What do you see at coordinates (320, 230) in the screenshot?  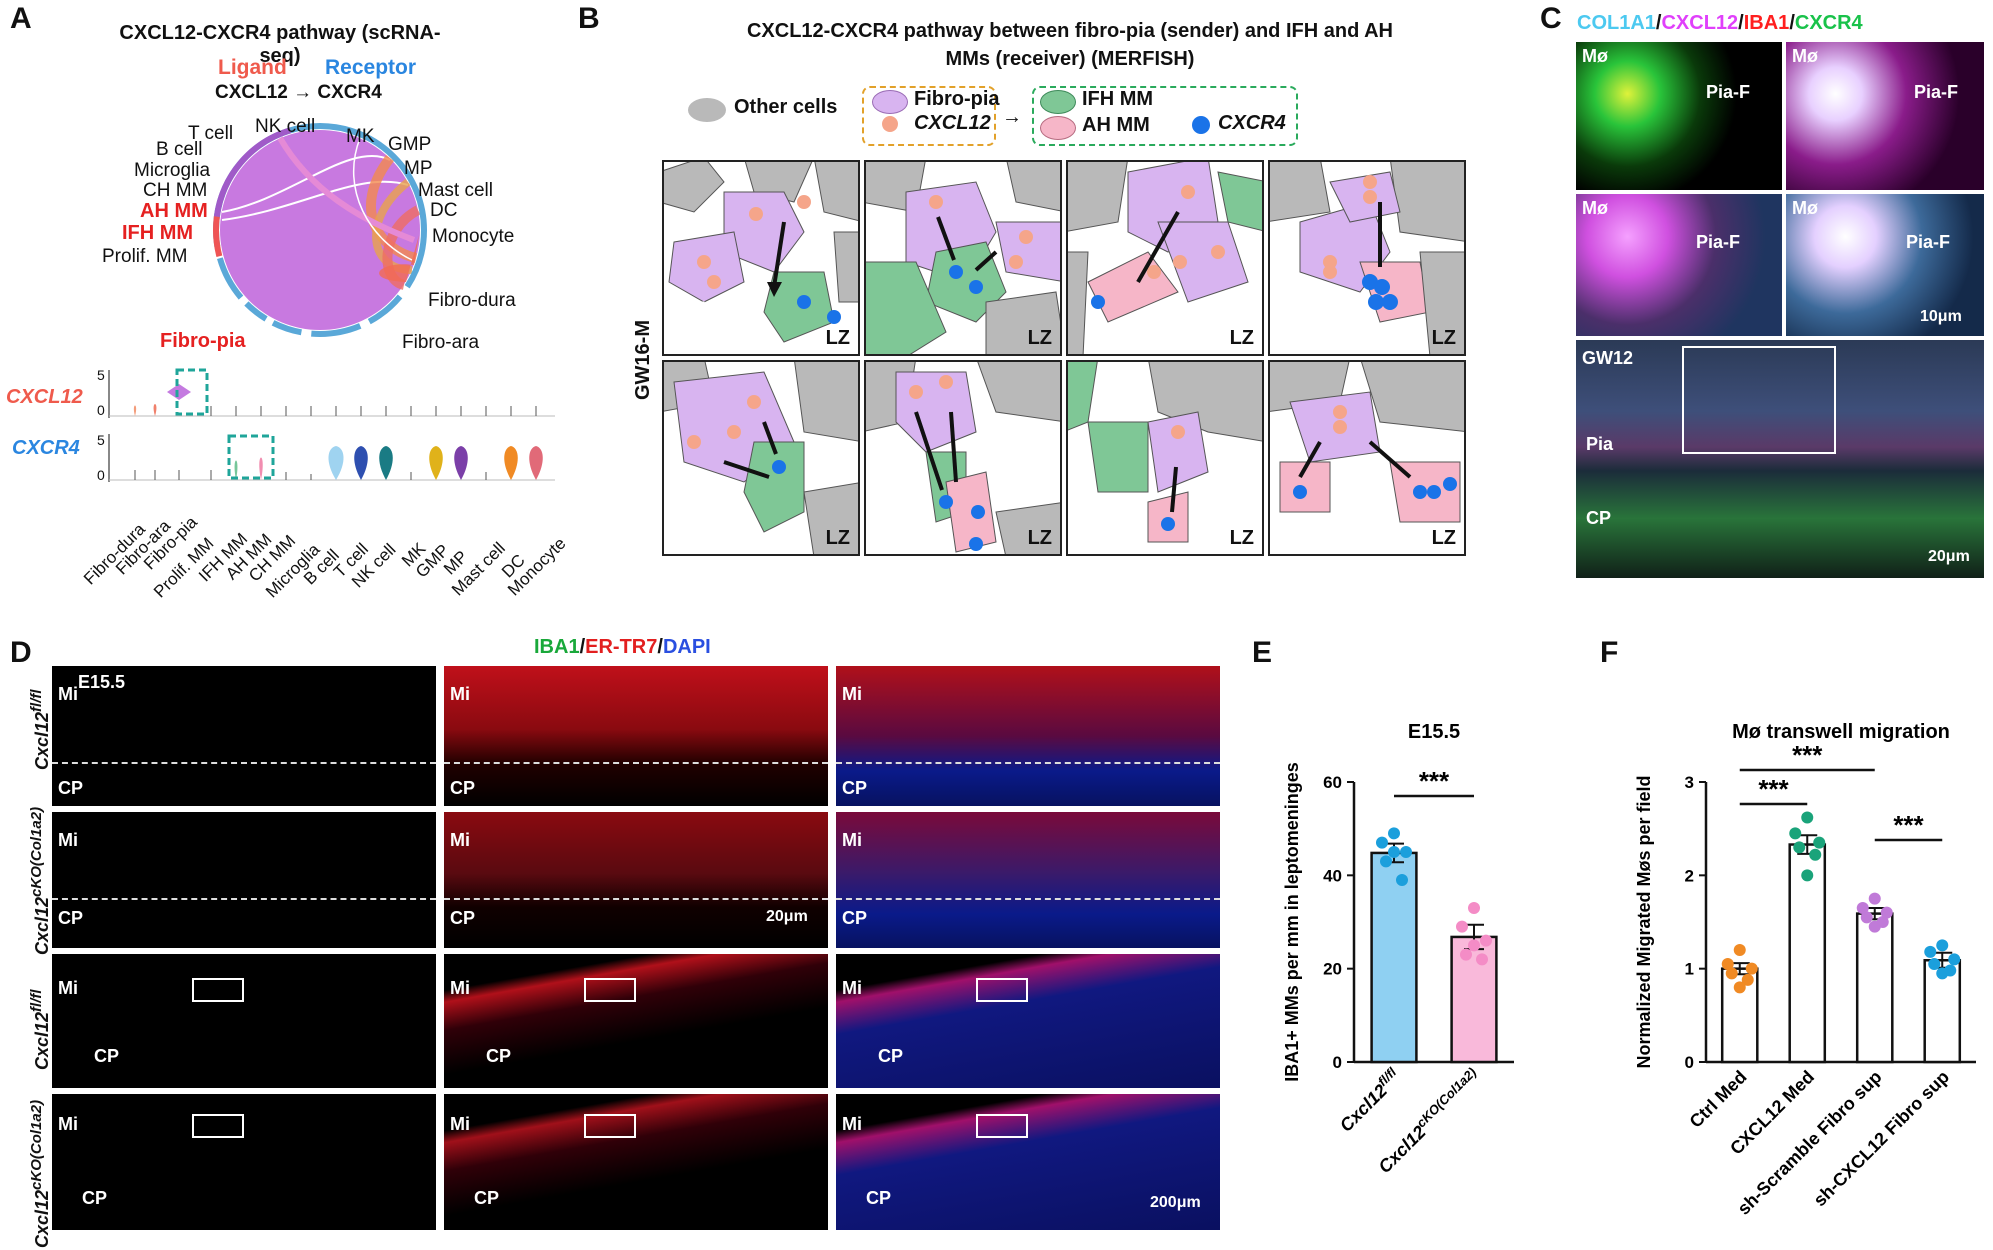 I see `chord-core` at bounding box center [320, 230].